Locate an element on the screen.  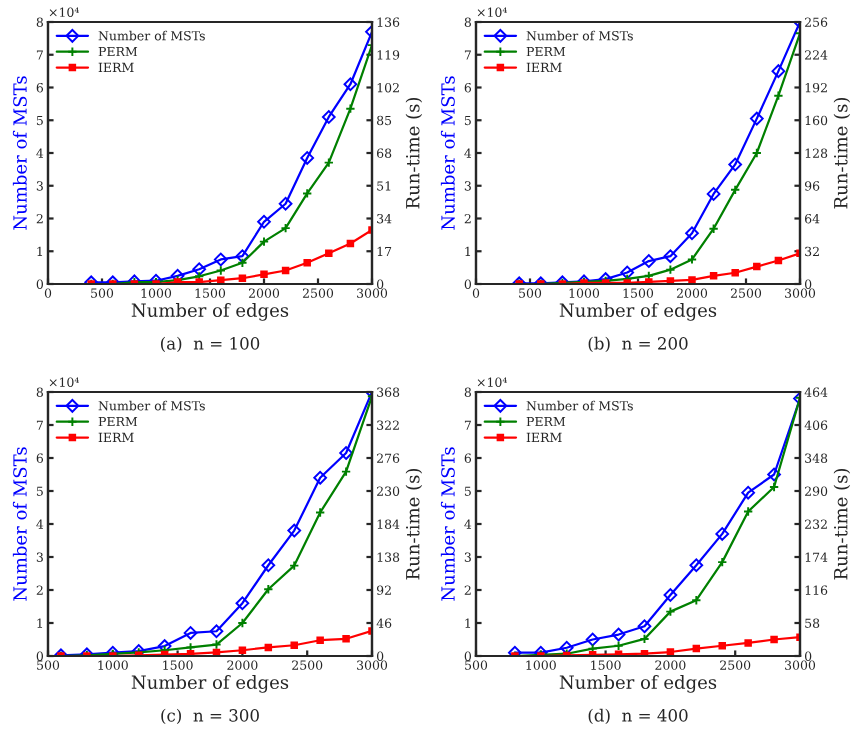
text: (c) n = 300 is located at coordinates (210, 716).